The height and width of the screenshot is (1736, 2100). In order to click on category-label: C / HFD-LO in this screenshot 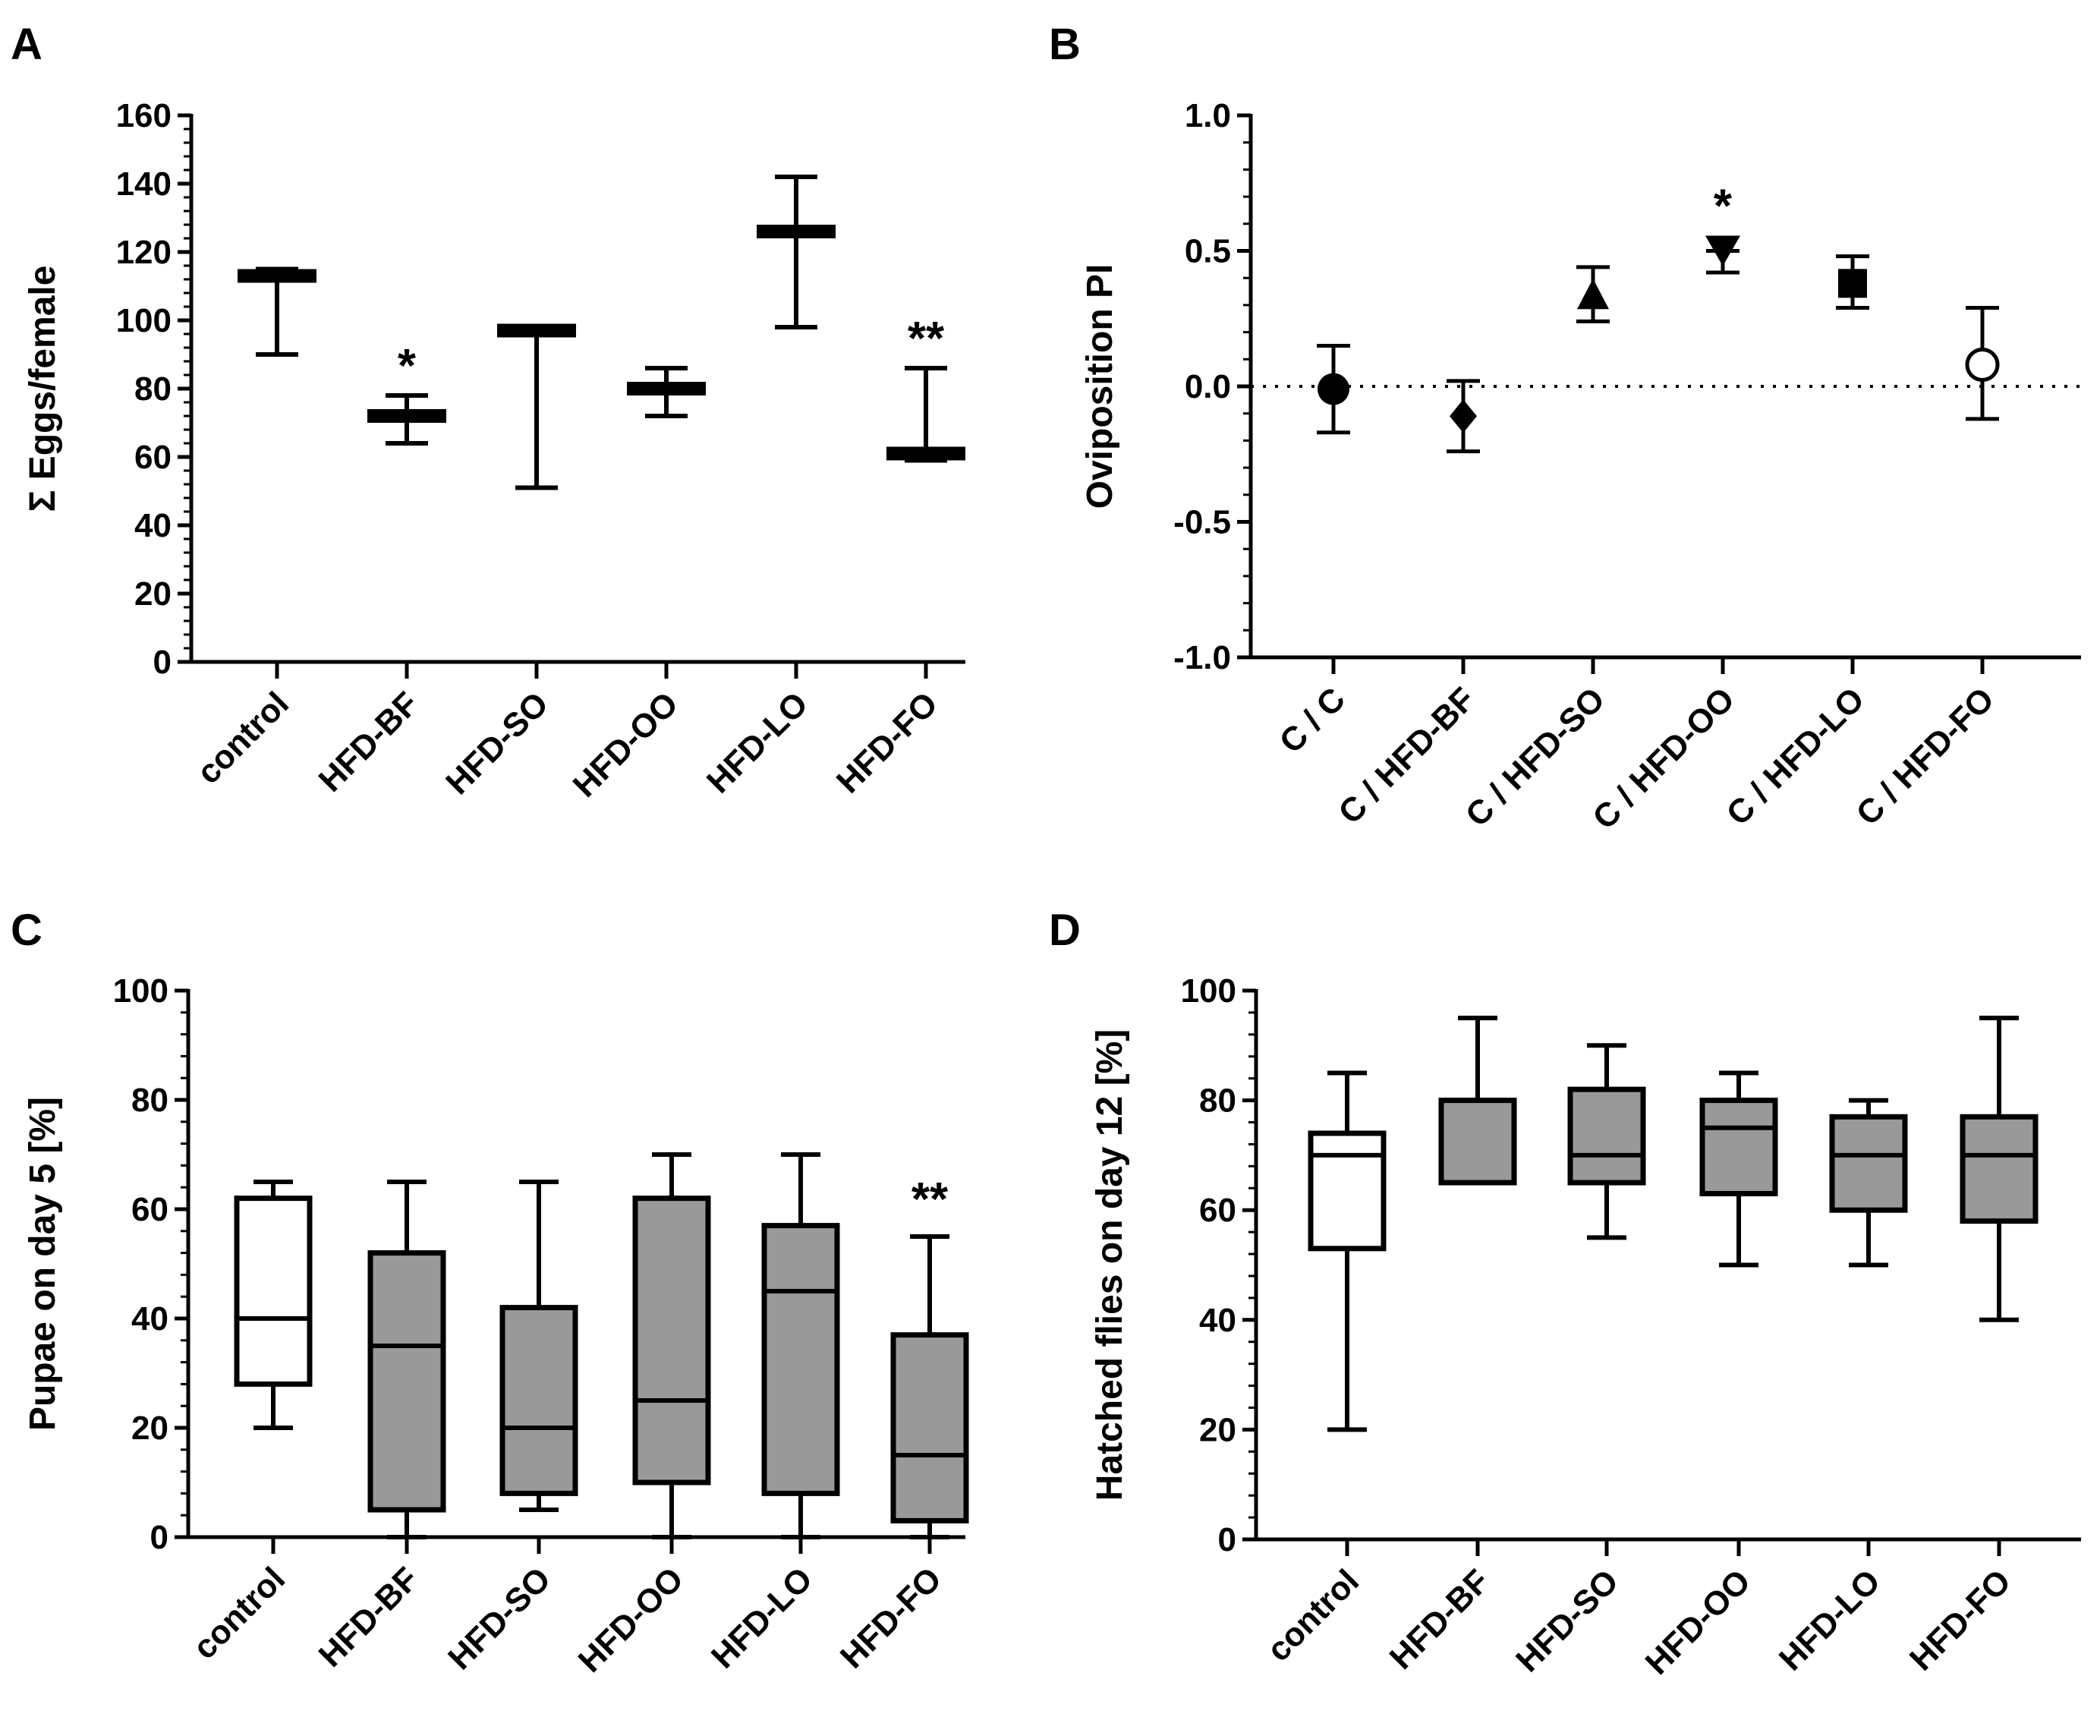, I will do `click(1796, 756)`.